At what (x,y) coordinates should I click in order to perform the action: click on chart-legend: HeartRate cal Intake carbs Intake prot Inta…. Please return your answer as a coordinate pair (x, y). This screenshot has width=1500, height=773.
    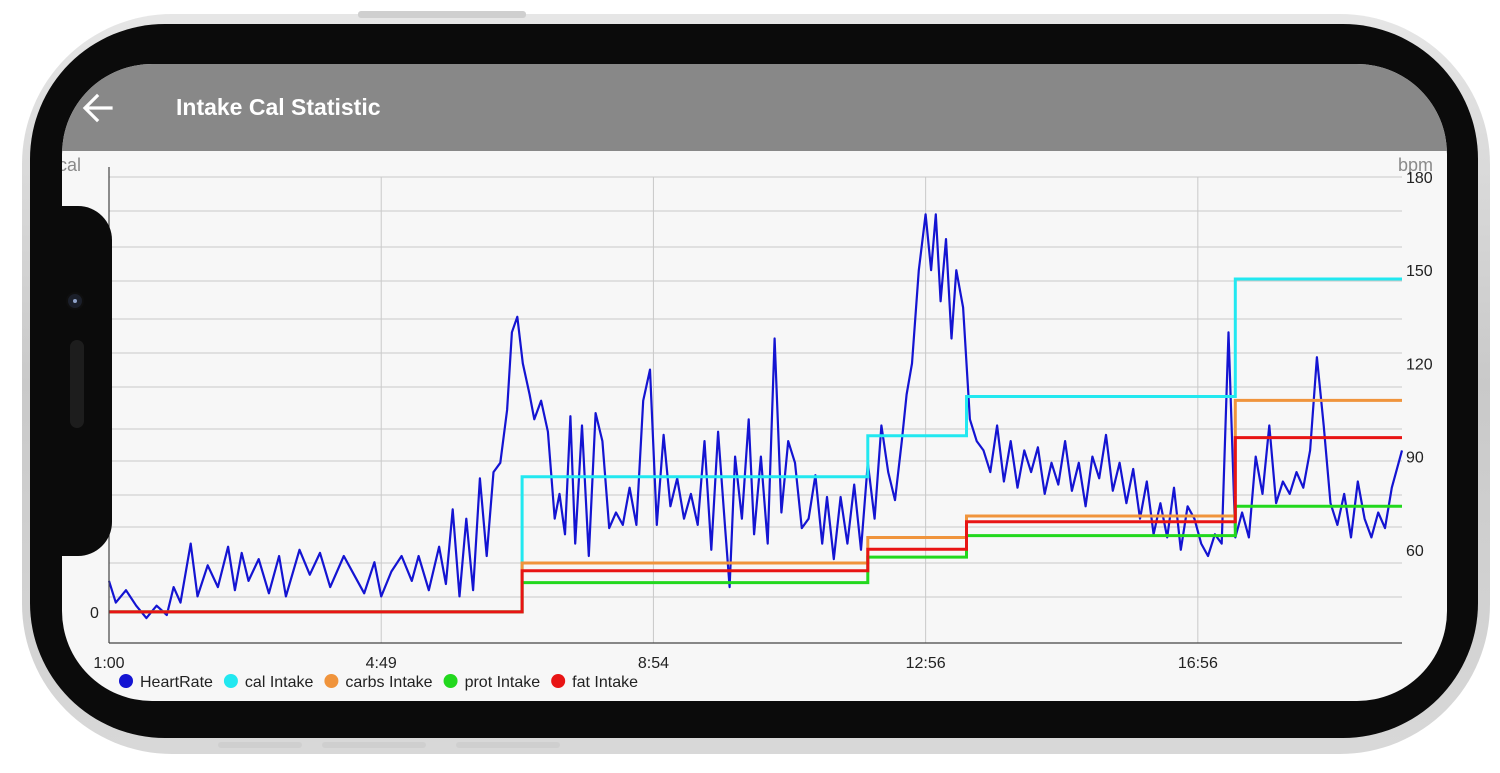
    Looking at the image, I should click on (378, 682).